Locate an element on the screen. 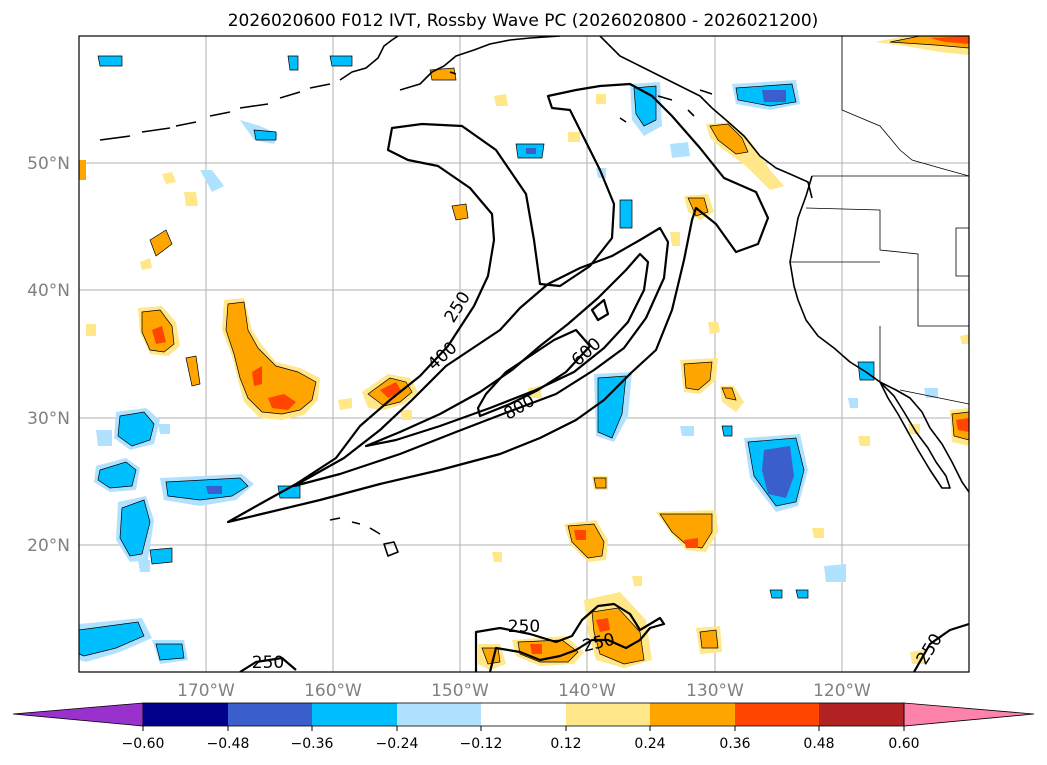 This screenshot has height=765, width=1047. colorbar-tick-label: 0.12 is located at coordinates (565, 744).